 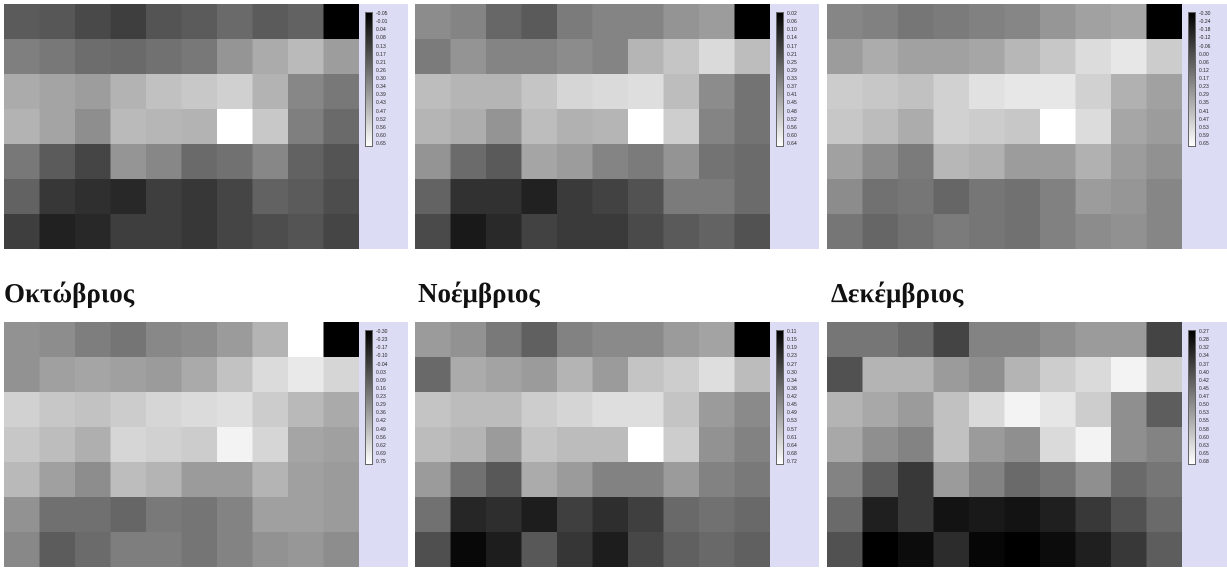 I want to click on legend-tick-label: 0.30, so click(x=792, y=372).